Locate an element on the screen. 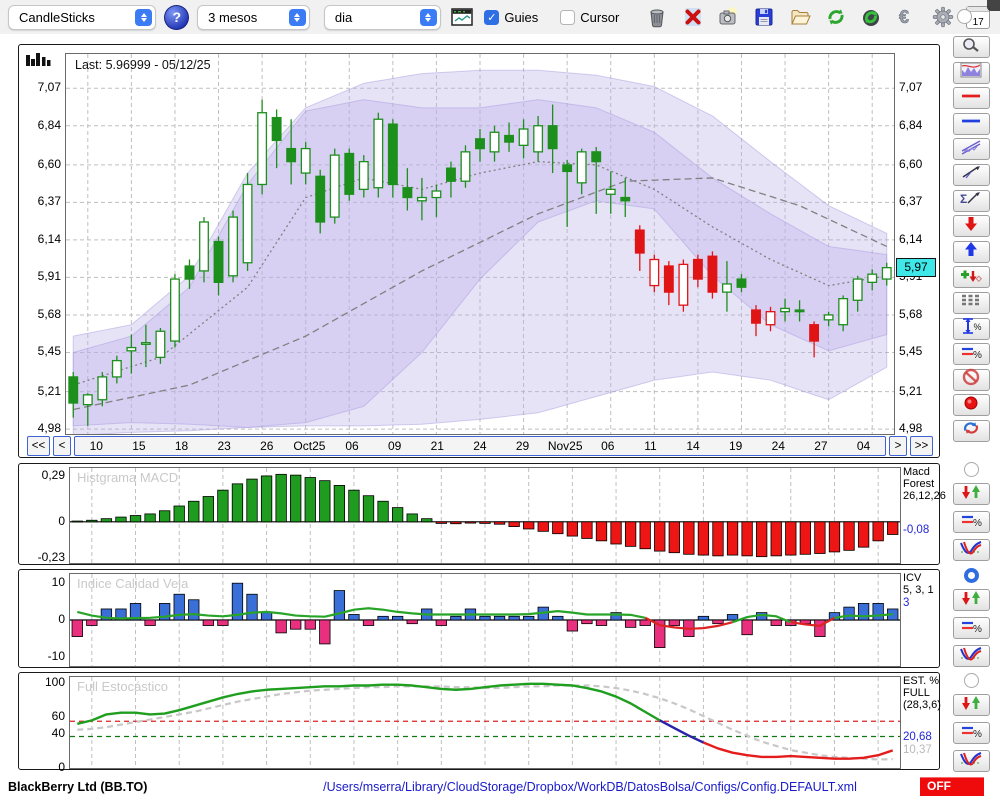  vertical-measure-tool-button: % is located at coordinates (971, 328).